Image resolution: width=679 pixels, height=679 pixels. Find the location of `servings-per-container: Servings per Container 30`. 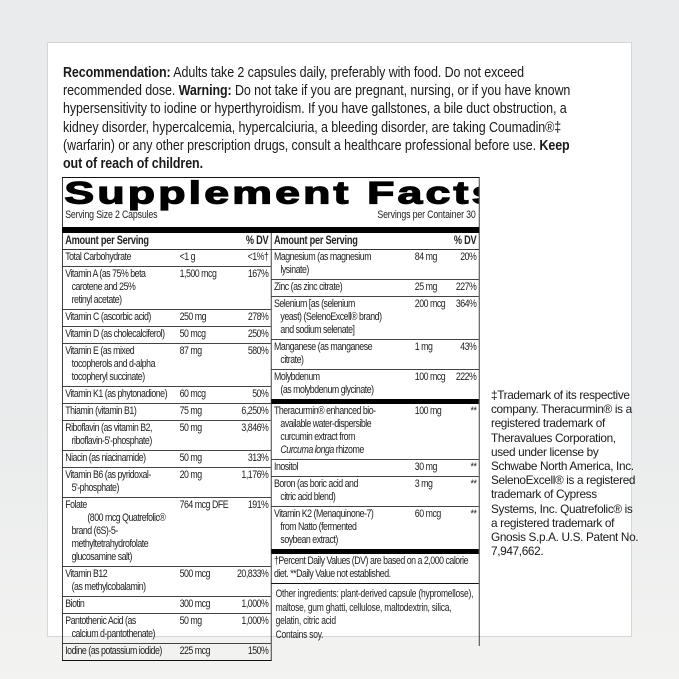

servings-per-container: Servings per Container 30 is located at coordinates (426, 215).